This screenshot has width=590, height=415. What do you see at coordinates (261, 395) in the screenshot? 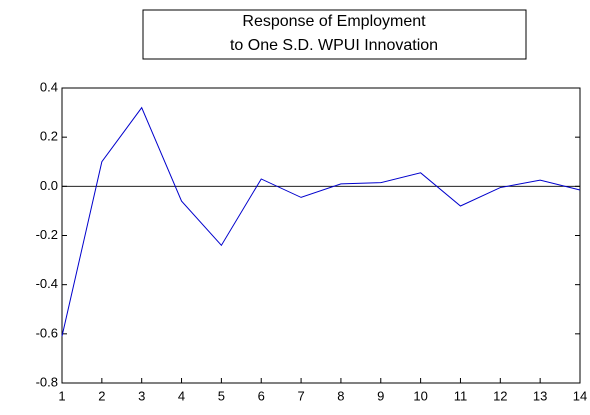
I see `x-tick-label: 6` at bounding box center [261, 395].